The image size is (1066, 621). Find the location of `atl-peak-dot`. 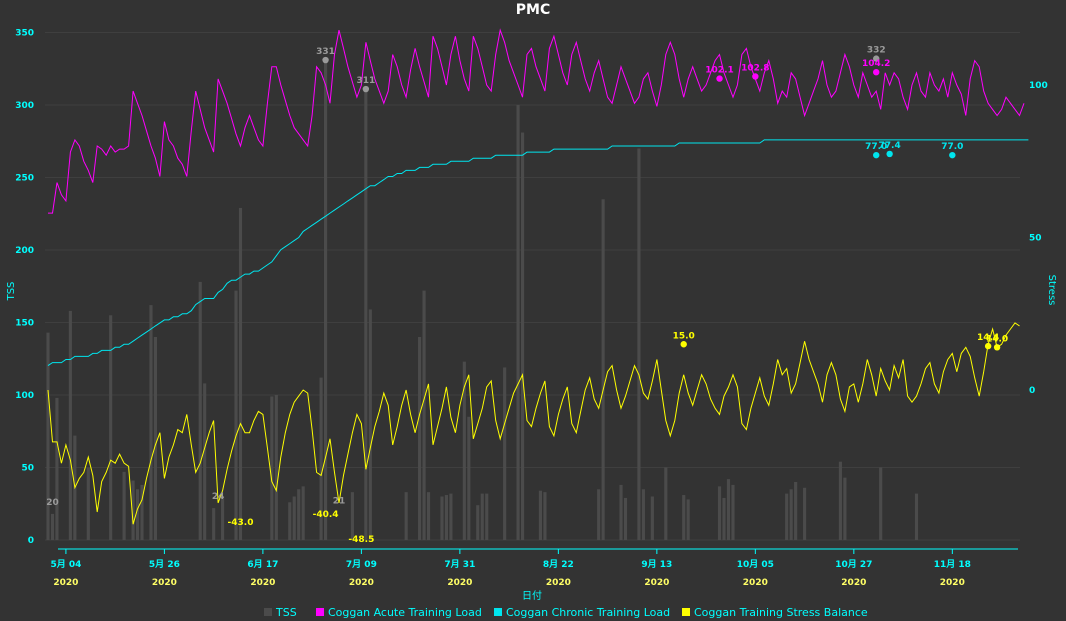

atl-peak-dot is located at coordinates (876, 72).